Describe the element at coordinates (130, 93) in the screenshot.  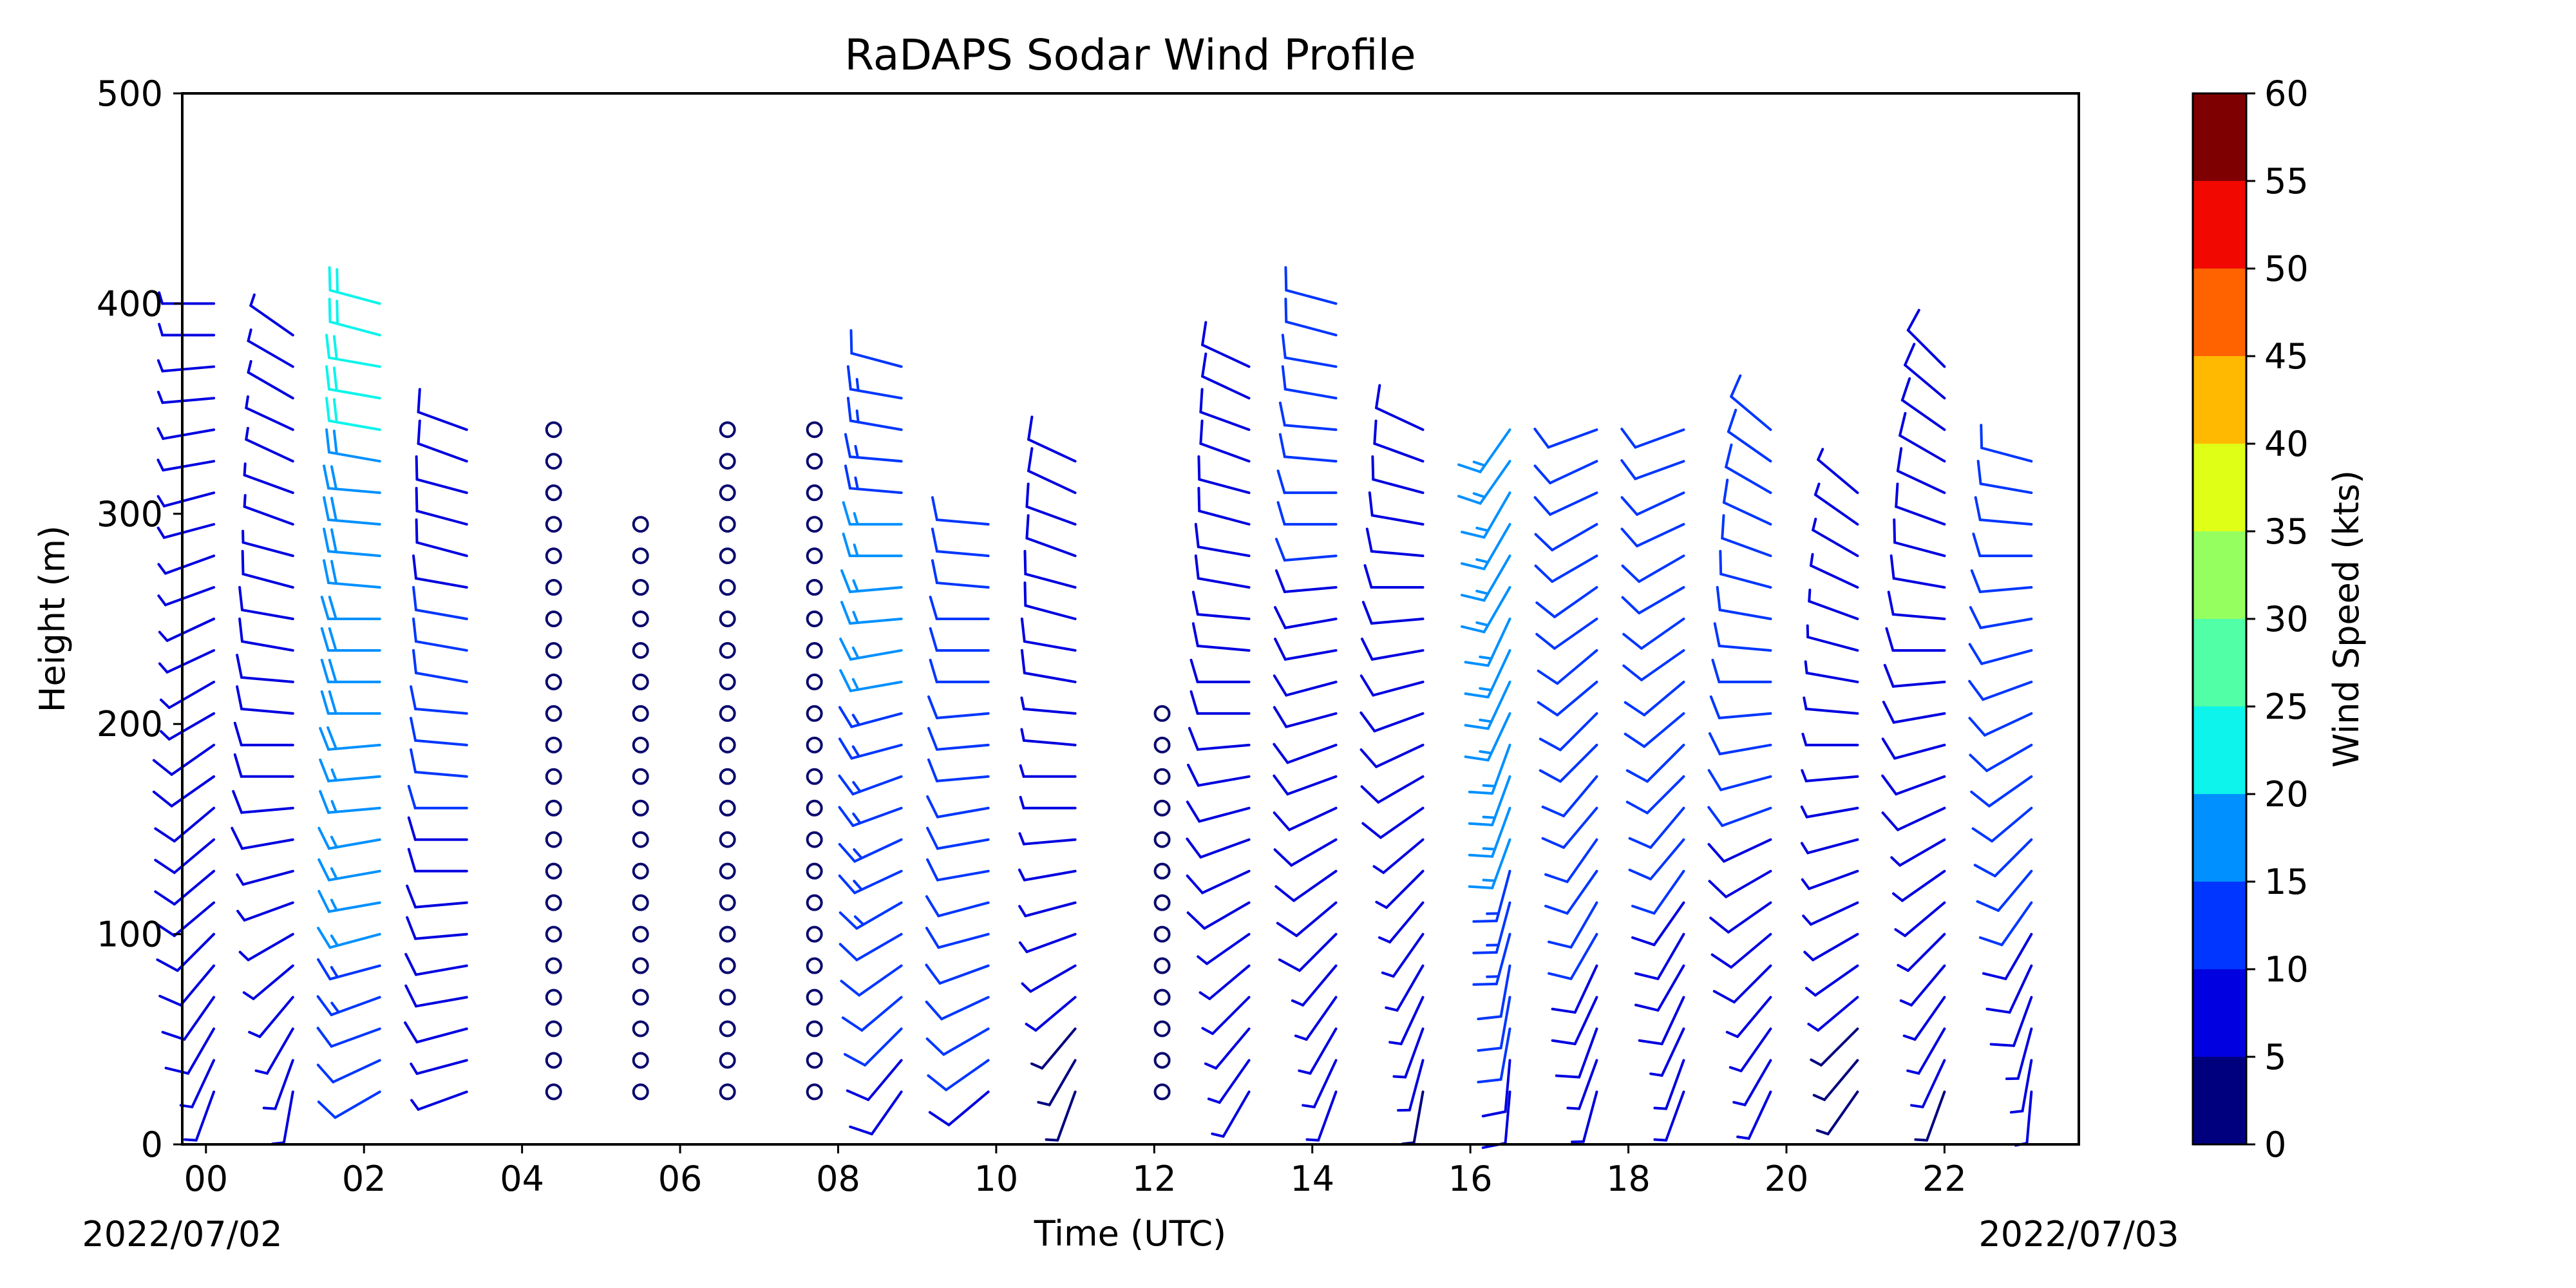
I see `y-tick-label: 500` at that location.